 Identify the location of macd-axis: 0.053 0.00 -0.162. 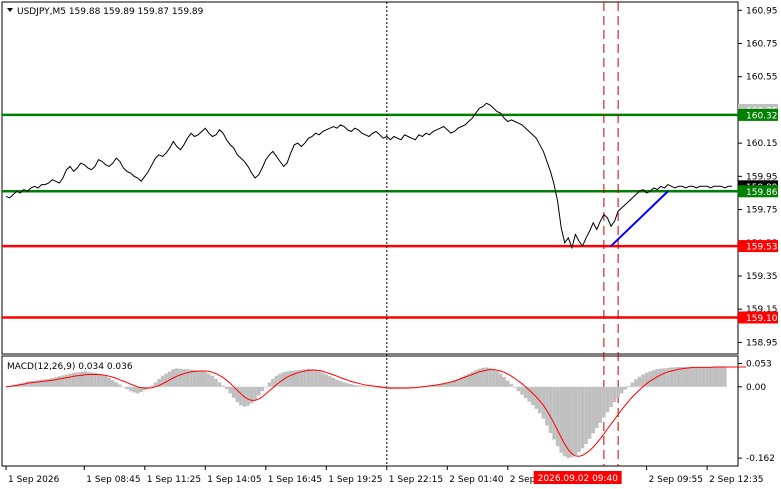
(756, 411).